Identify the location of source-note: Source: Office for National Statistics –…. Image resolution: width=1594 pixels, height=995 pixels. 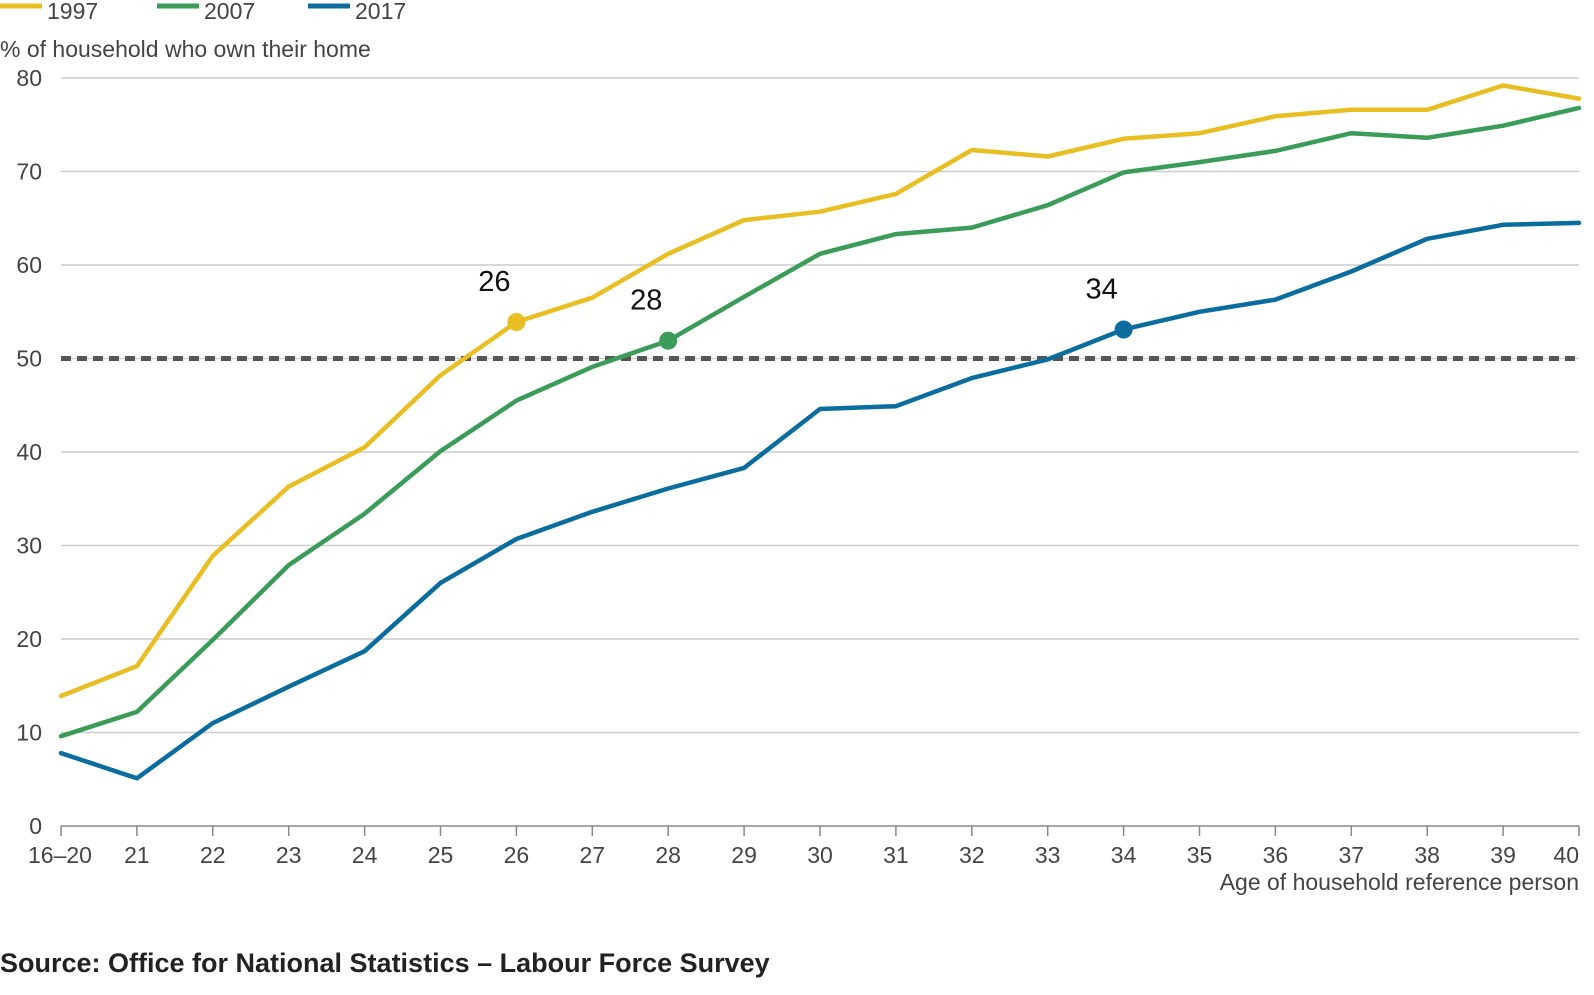
(385, 963).